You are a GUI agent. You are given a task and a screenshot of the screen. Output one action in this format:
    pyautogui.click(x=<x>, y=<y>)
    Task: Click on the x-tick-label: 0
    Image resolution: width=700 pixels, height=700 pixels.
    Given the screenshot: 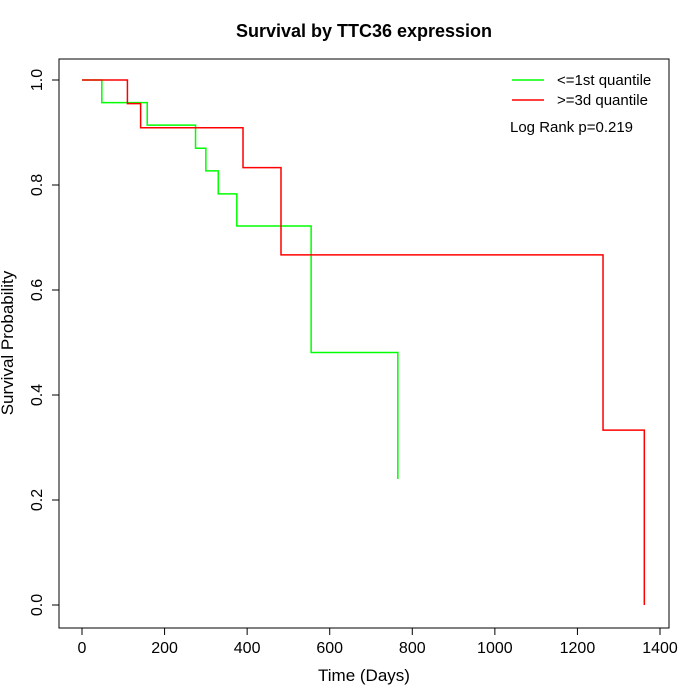 What is the action you would take?
    pyautogui.click(x=82, y=648)
    